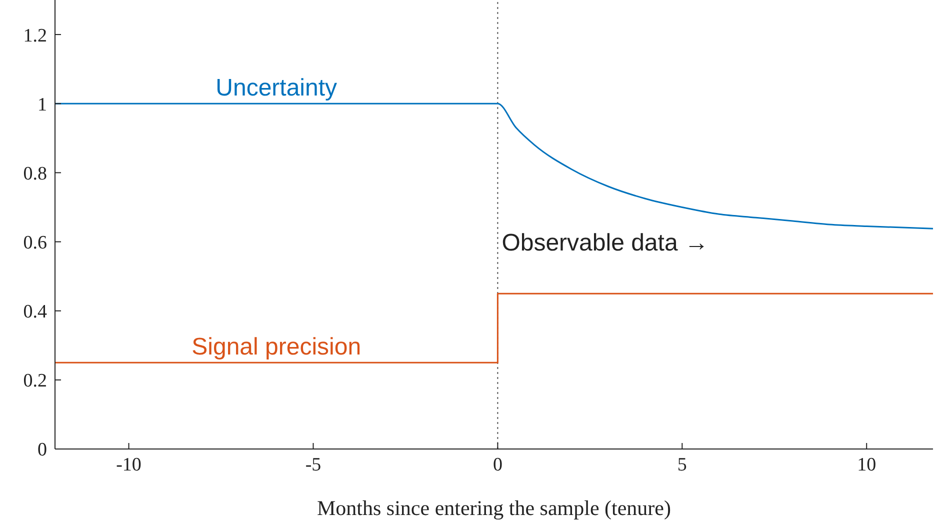 The height and width of the screenshot is (529, 935). Describe the element at coordinates (35, 243) in the screenshot. I see `y-tick-label: 0.6` at that location.